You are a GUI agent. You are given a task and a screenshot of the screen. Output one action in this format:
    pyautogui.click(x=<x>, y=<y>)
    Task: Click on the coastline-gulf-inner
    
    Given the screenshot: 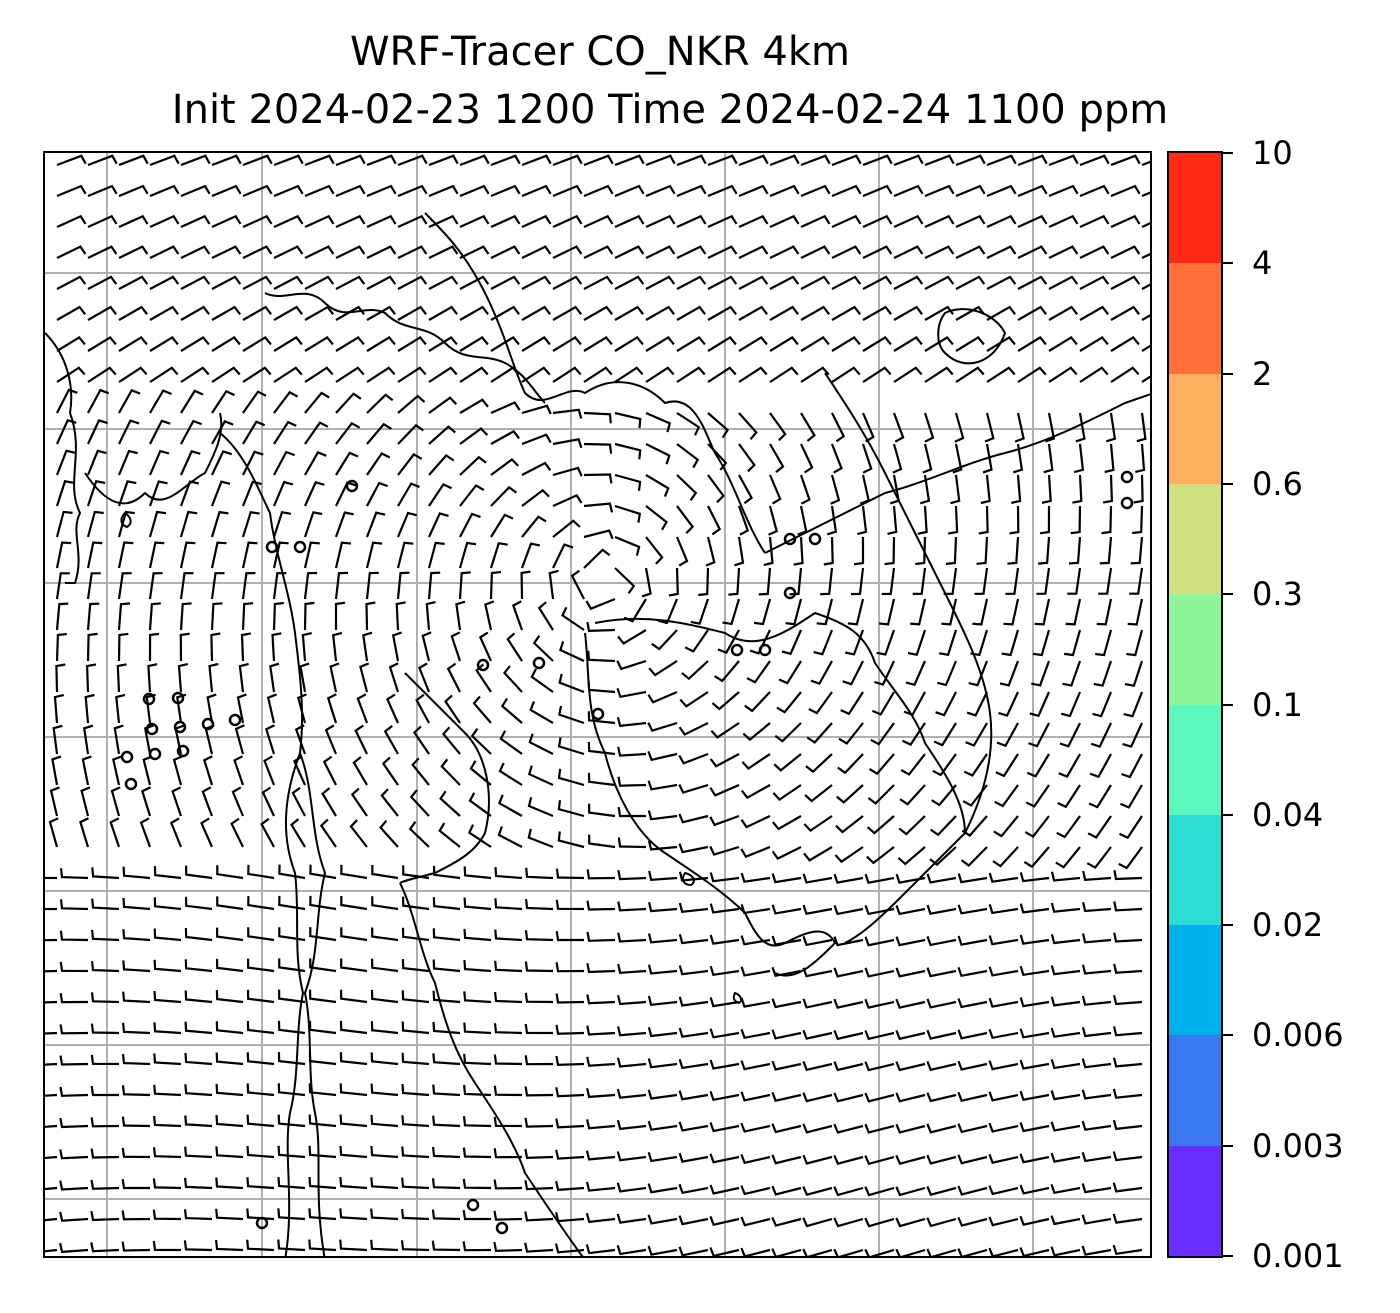 What is the action you would take?
    pyautogui.click(x=444, y=778)
    